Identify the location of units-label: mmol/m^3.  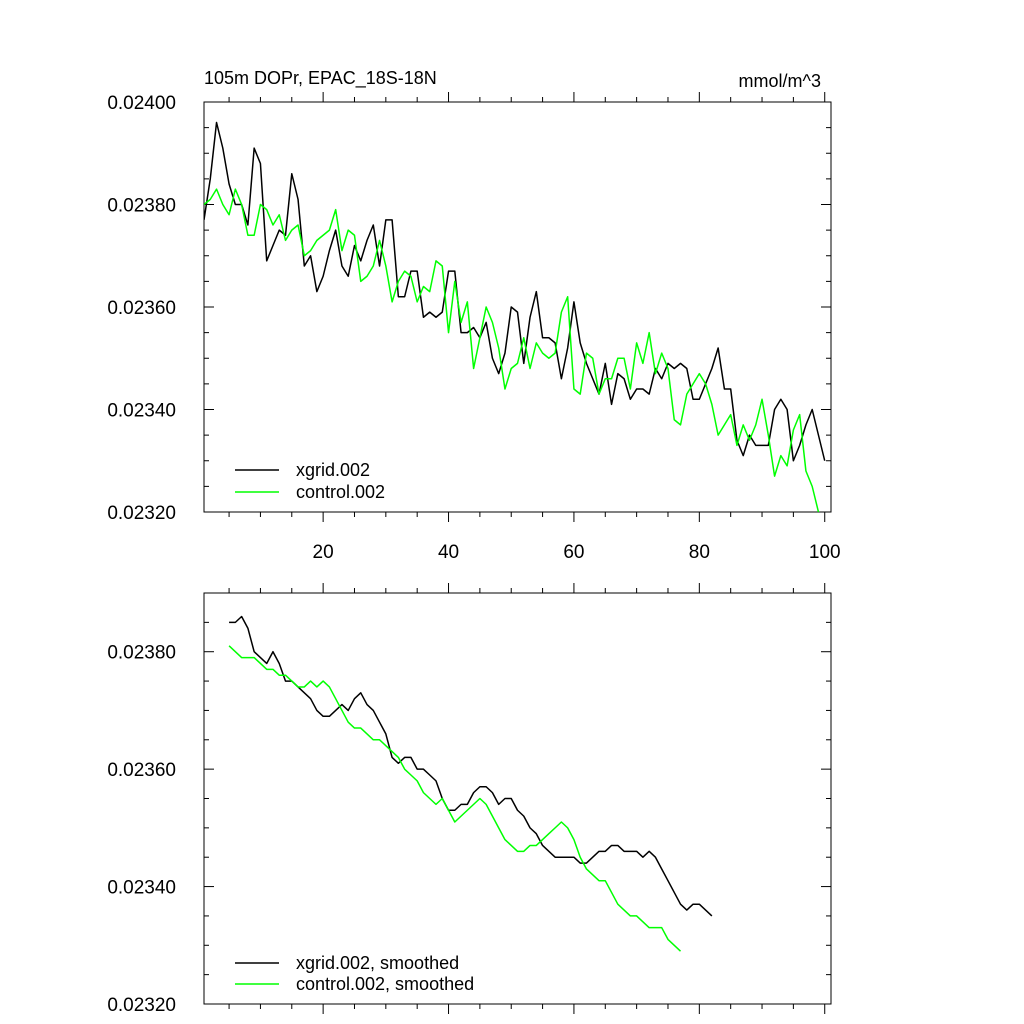
(780, 81).